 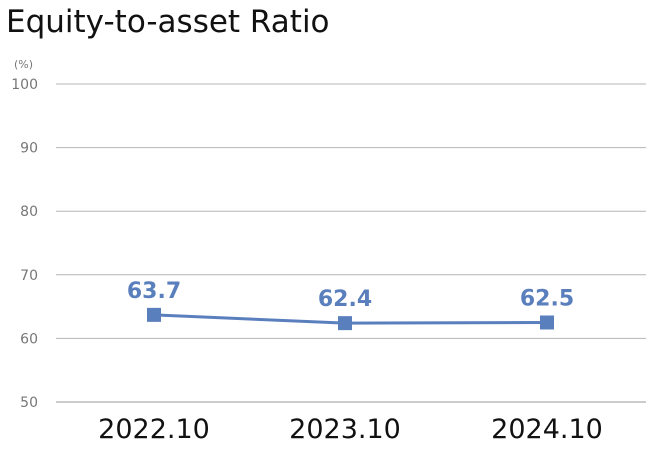 What do you see at coordinates (29, 276) in the screenshot?
I see `y-tick-label: 70` at bounding box center [29, 276].